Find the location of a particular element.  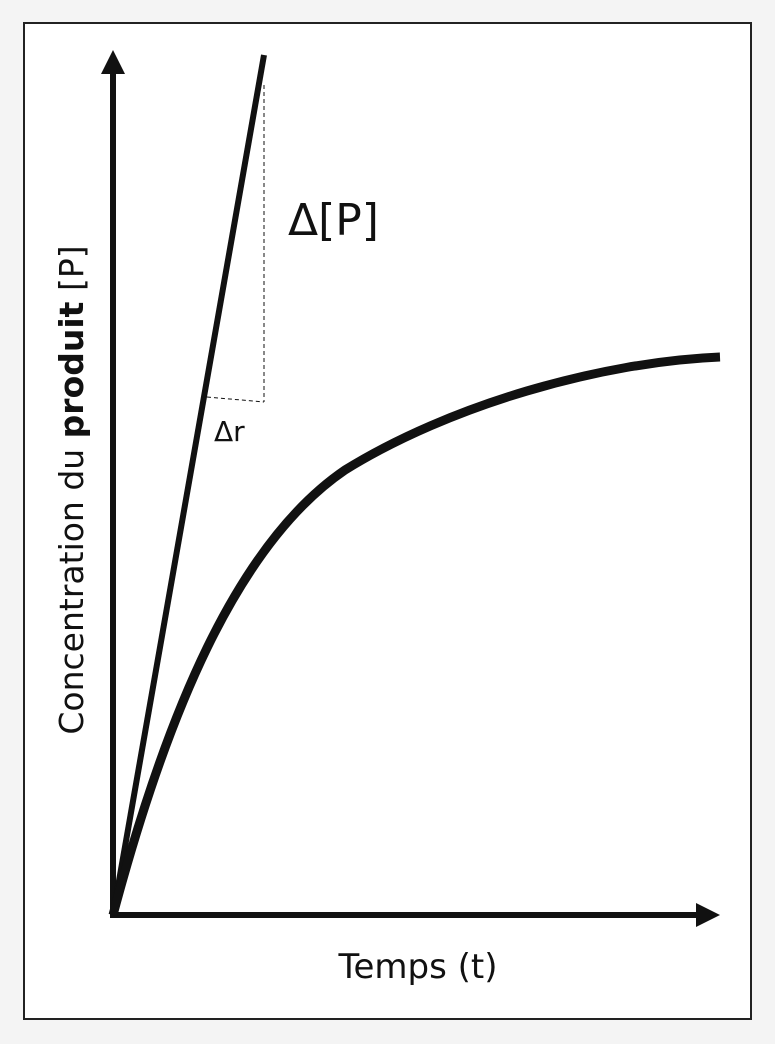

x-axis-label: Temps (t) is located at coordinates (418, 967).